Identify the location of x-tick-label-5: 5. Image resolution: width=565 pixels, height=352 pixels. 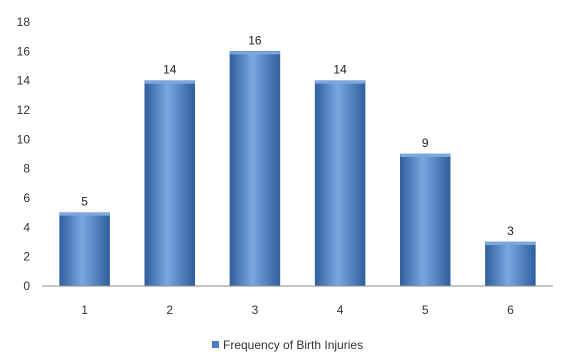
(425, 310).